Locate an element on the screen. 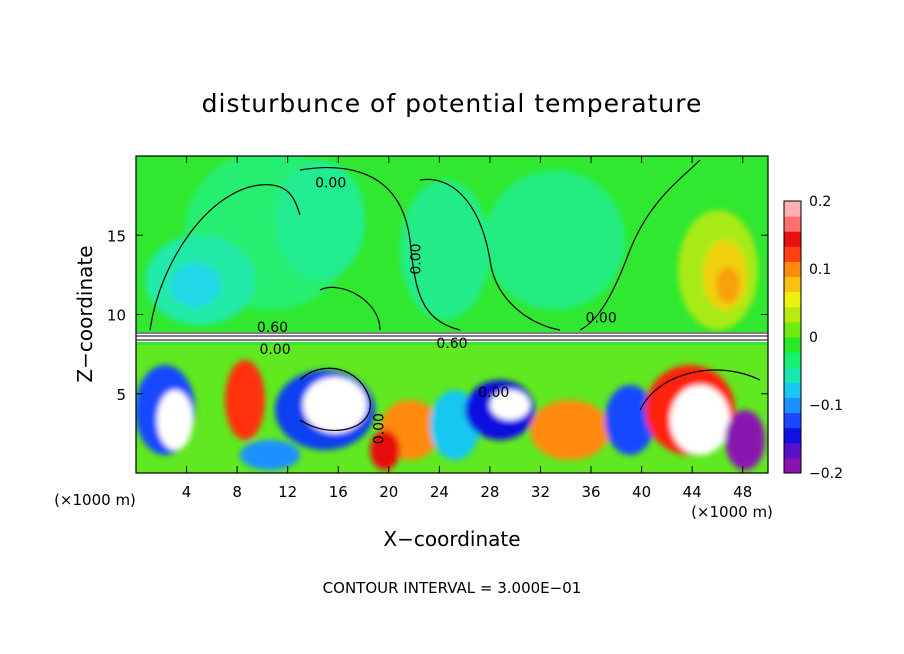 This screenshot has height=654, width=904. x-tick-label: 28 is located at coordinates (489, 492).